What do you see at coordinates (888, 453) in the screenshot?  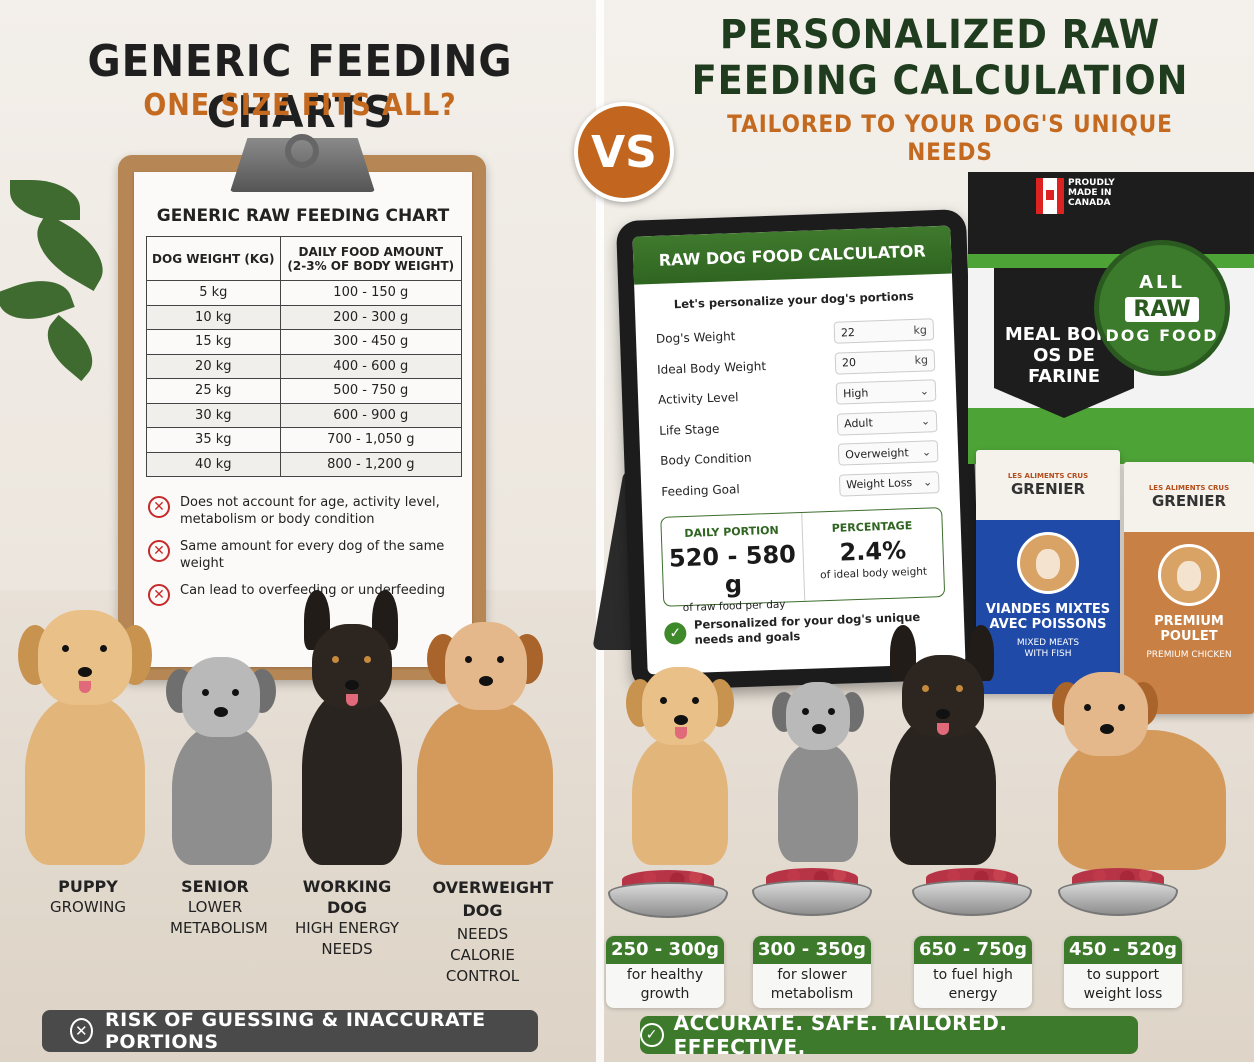 I see `body-condition-select: Overweight ⌄` at bounding box center [888, 453].